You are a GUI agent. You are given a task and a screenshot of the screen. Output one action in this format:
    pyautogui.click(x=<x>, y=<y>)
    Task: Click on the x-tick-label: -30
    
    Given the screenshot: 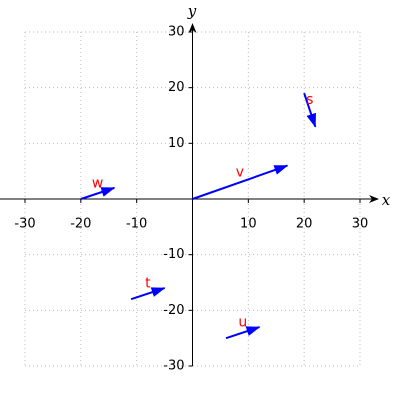 What is the action you would take?
    pyautogui.click(x=24, y=224)
    